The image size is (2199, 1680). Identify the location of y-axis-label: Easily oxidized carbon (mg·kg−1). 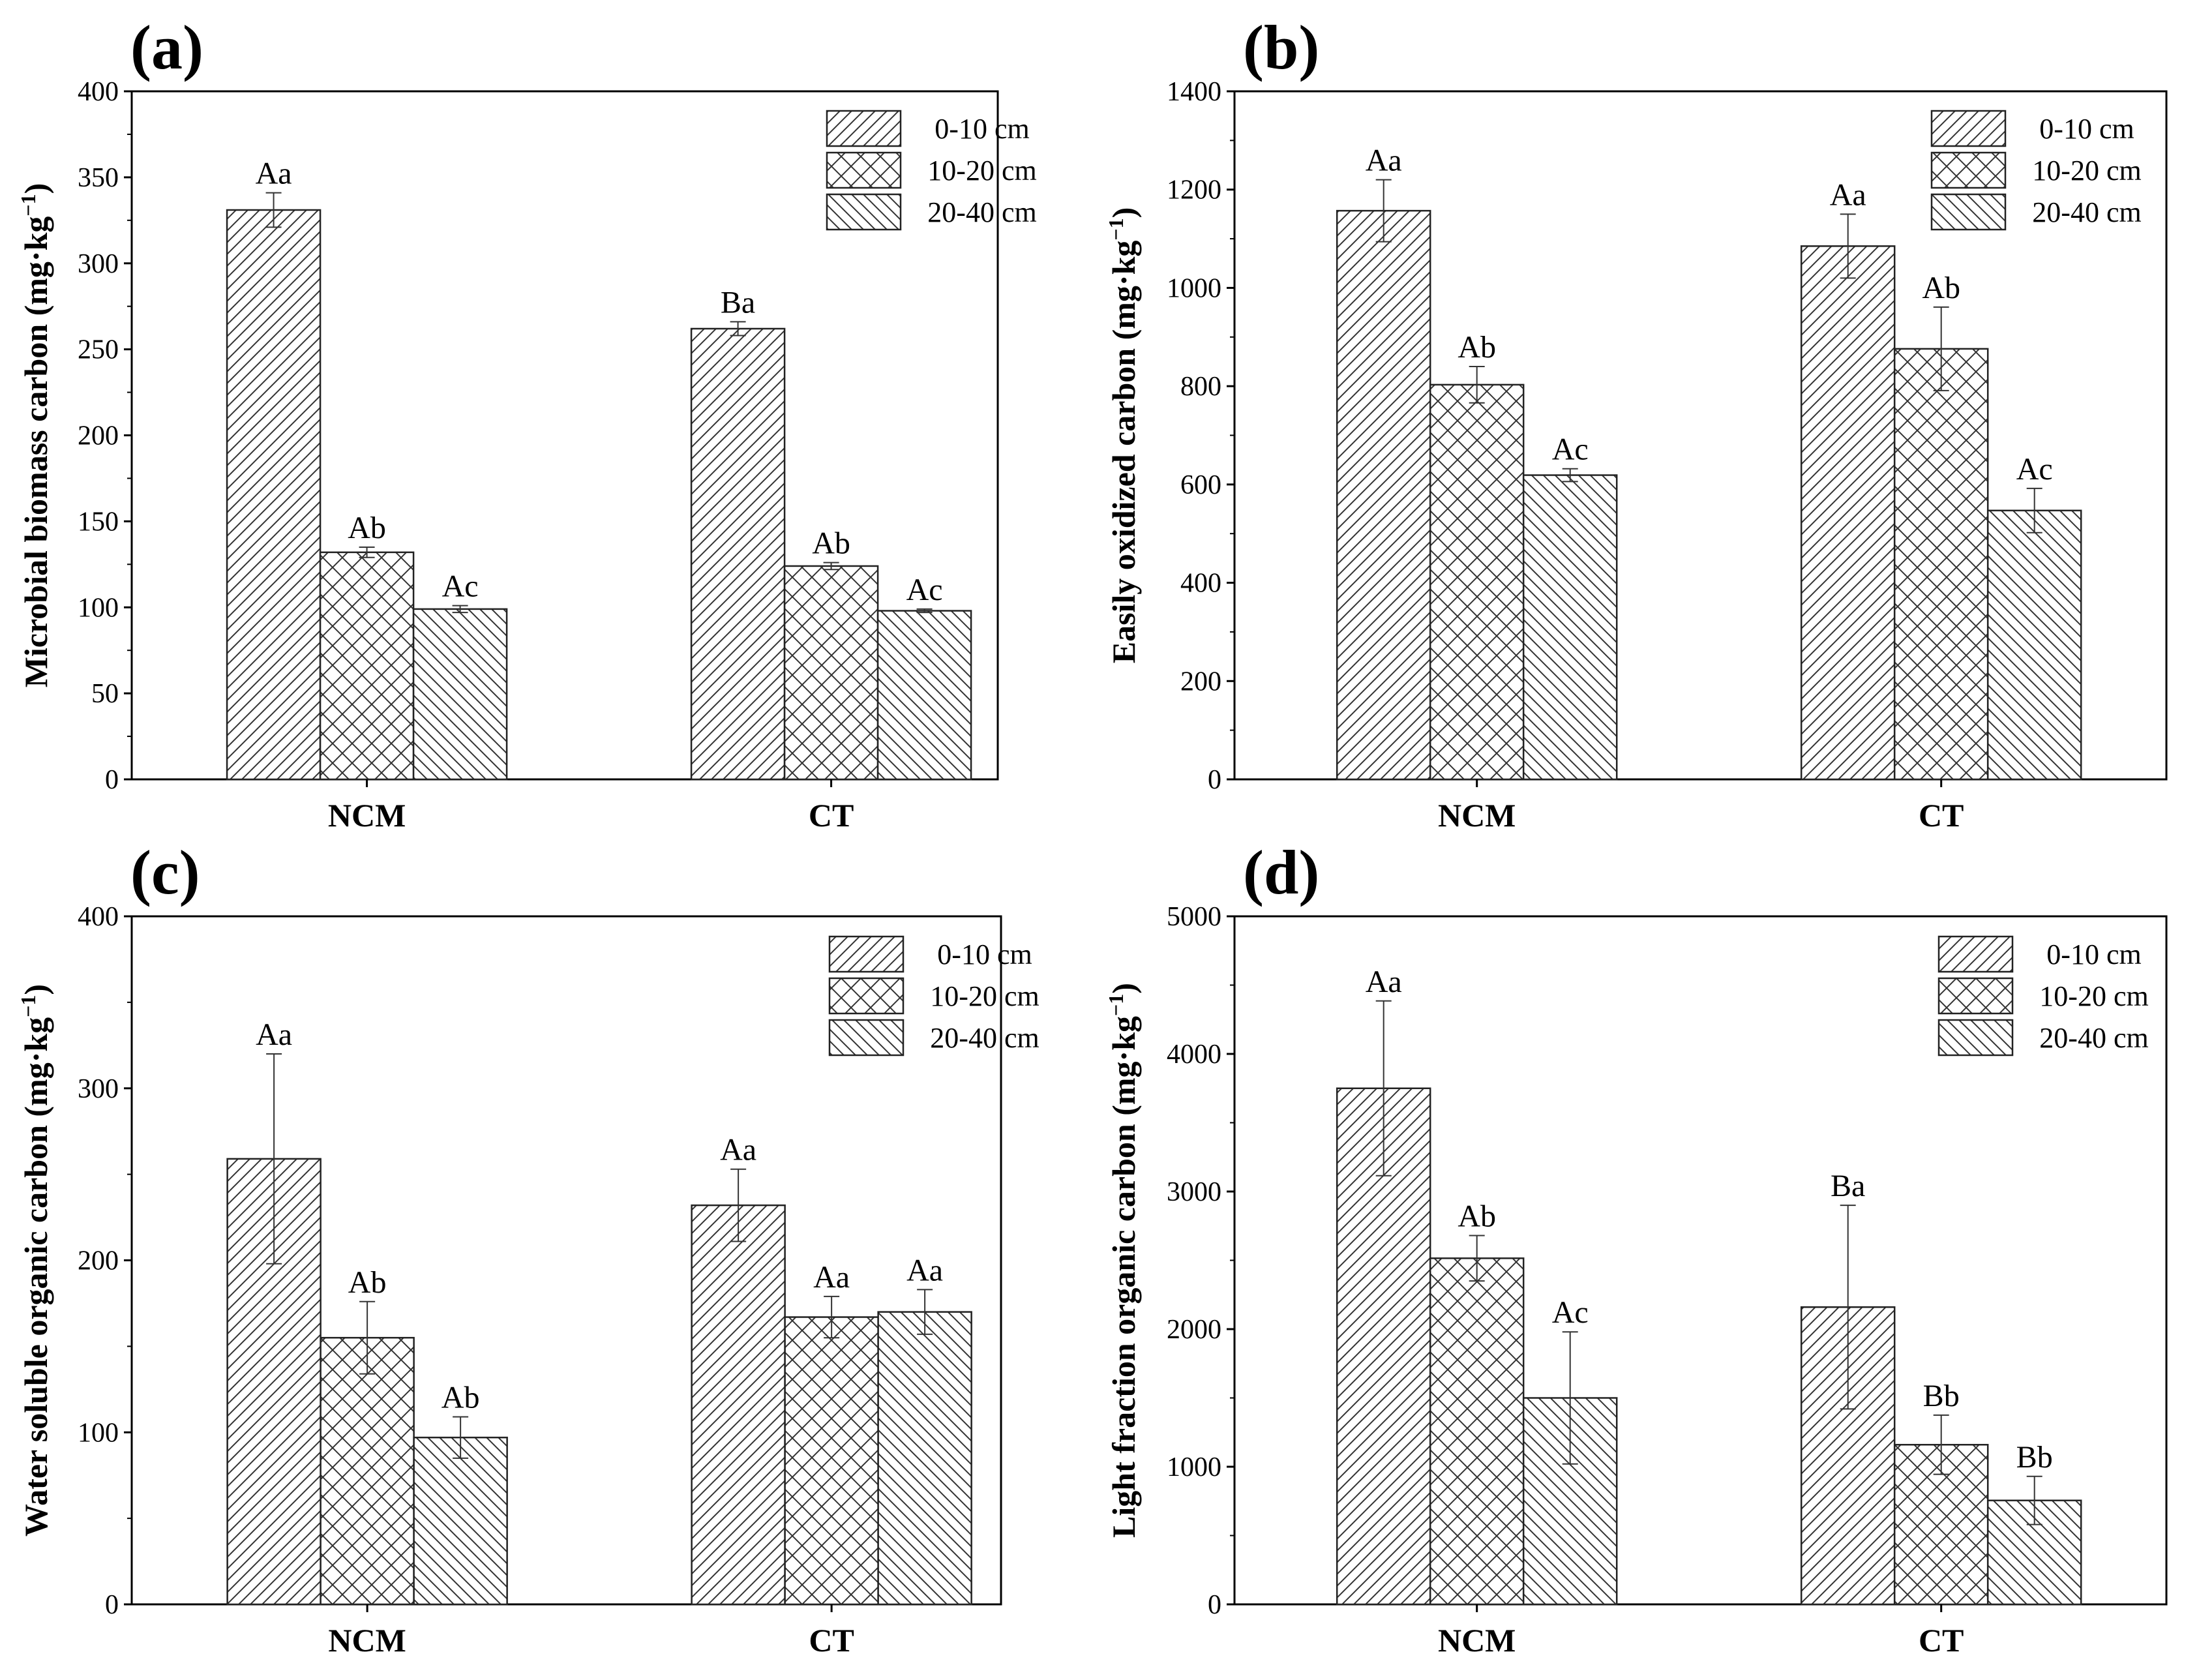
(1123, 436).